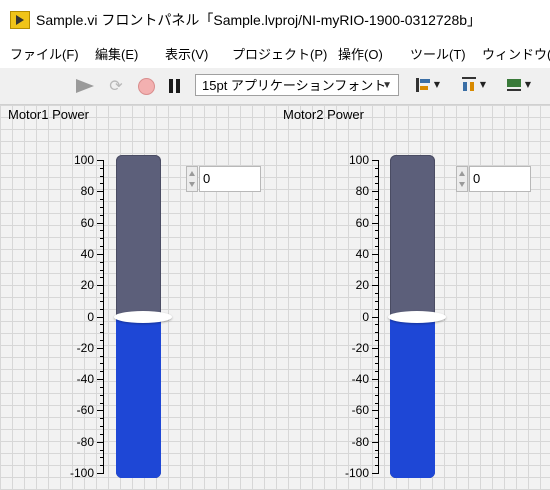 The height and width of the screenshot is (490, 550). I want to click on menu-edit: 編集(E), so click(117, 54).